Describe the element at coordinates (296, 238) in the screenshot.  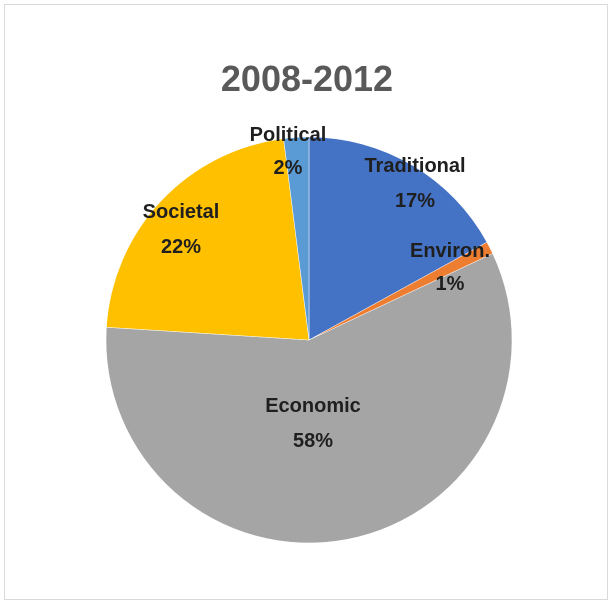
I see `pie-slice-political` at that location.